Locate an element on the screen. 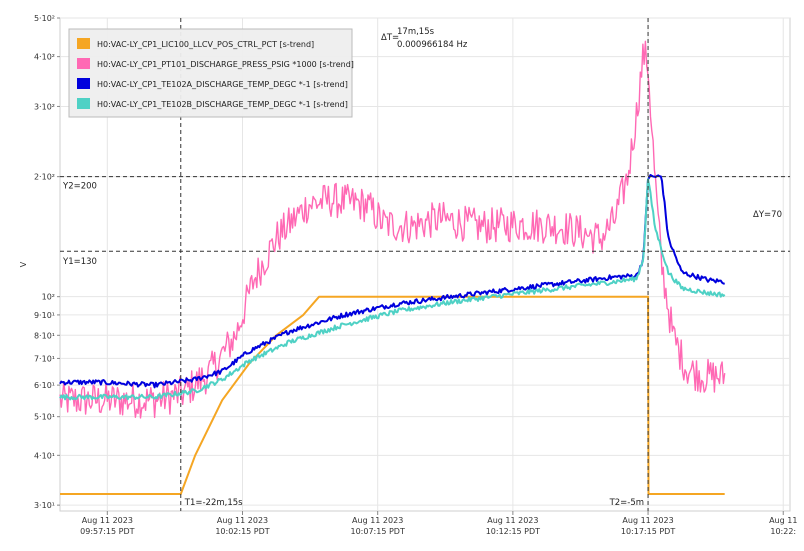 The height and width of the screenshot is (551, 804). x-tick-label-time: 10:02:15 PDT is located at coordinates (242, 531).